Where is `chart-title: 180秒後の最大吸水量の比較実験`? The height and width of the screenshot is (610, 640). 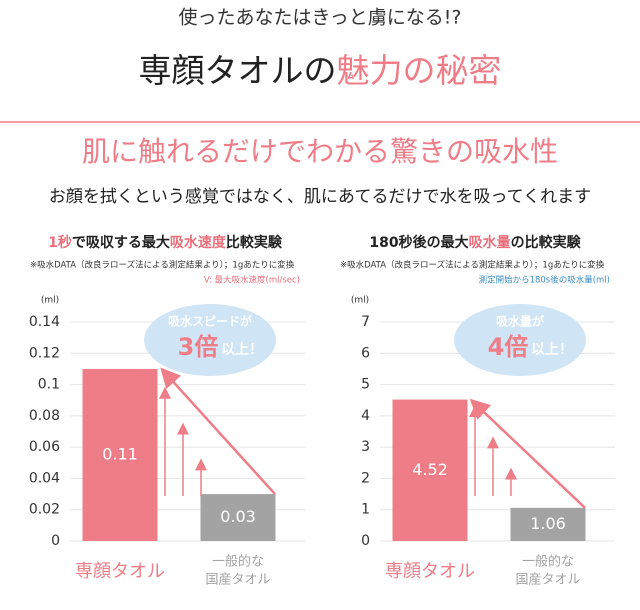 chart-title: 180秒後の最大吸水量の比較実験 is located at coordinates (475, 242).